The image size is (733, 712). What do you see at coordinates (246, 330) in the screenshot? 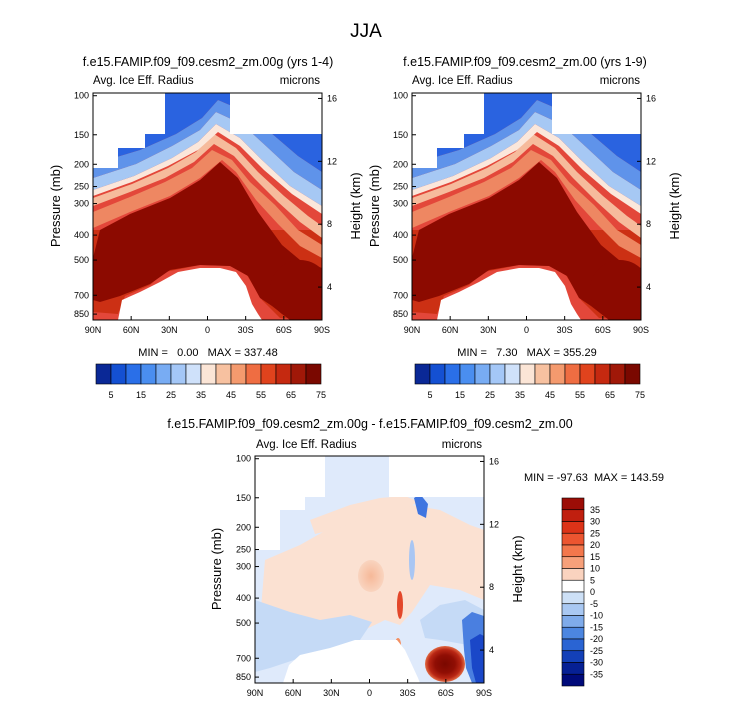
I see `x-tick-label: 30S` at bounding box center [246, 330].